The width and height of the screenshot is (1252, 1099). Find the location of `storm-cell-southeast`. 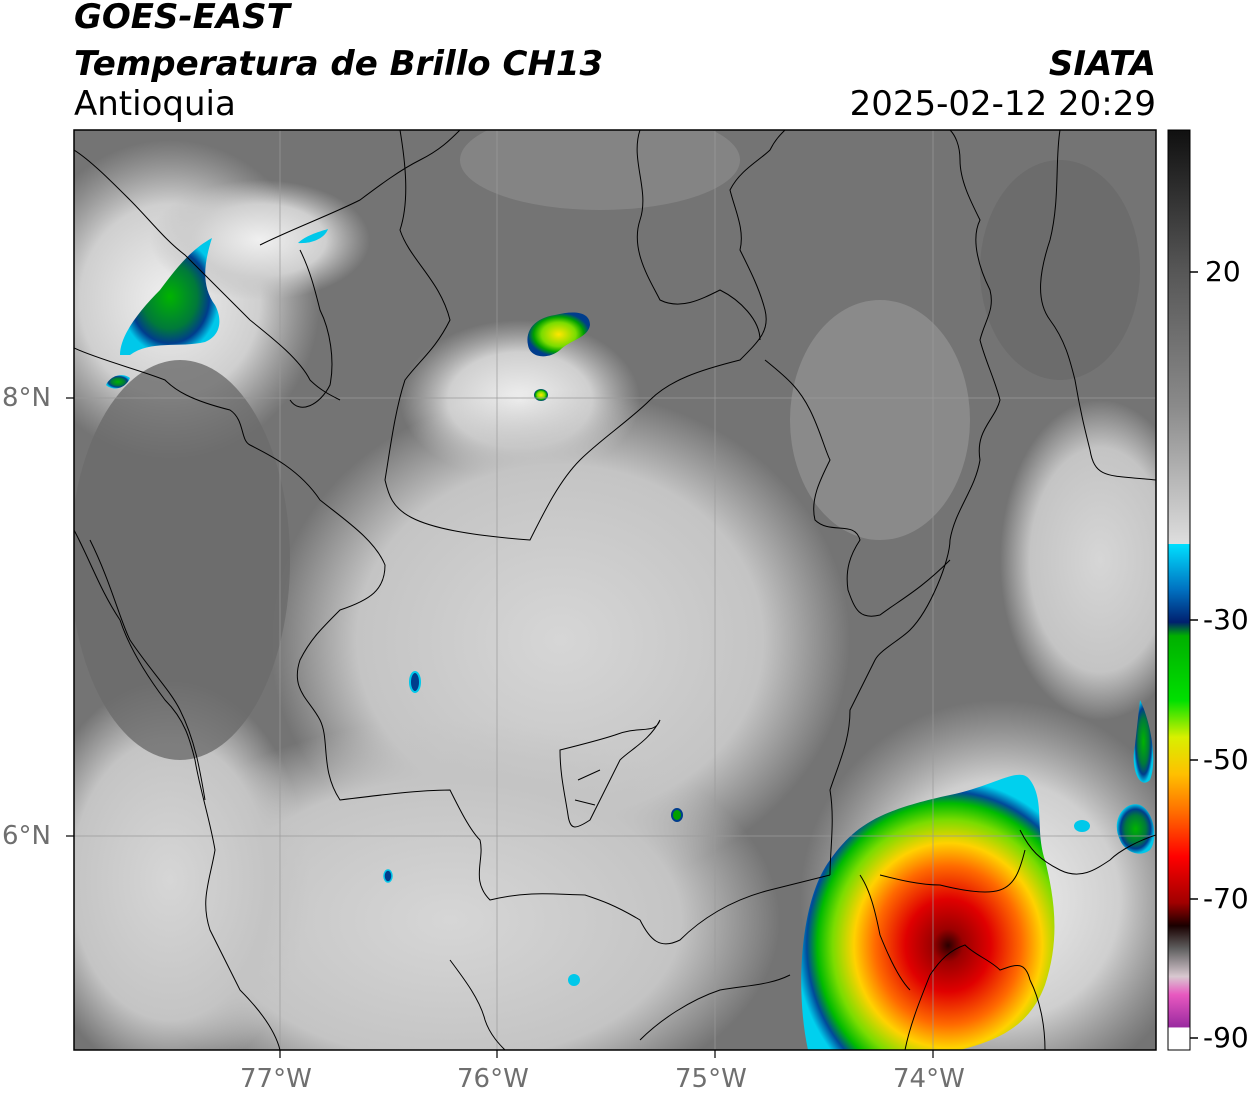

storm-cell-southeast is located at coordinates (928, 912).